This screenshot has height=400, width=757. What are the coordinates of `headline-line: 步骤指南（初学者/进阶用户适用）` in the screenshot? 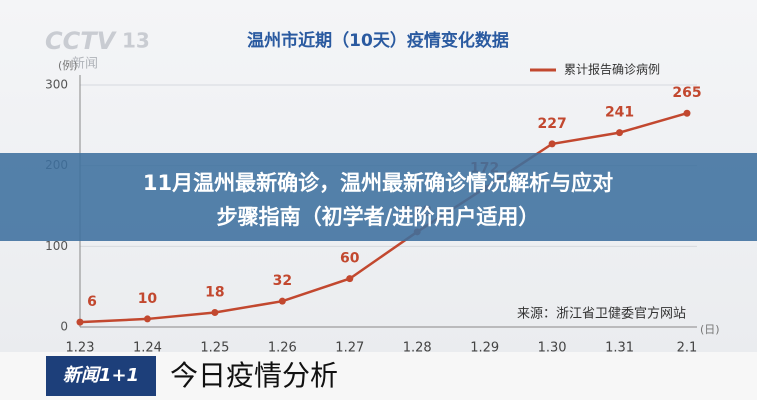 It's located at (378, 217).